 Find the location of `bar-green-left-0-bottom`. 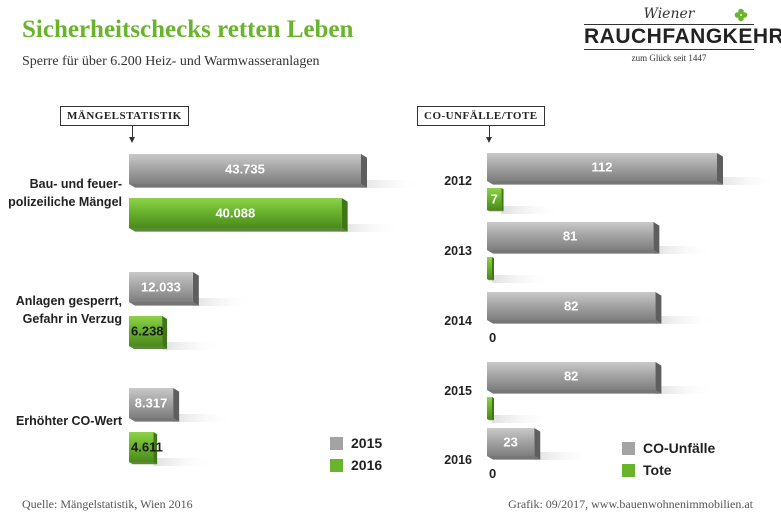

bar-green-left-0-bottom is located at coordinates (238, 230).